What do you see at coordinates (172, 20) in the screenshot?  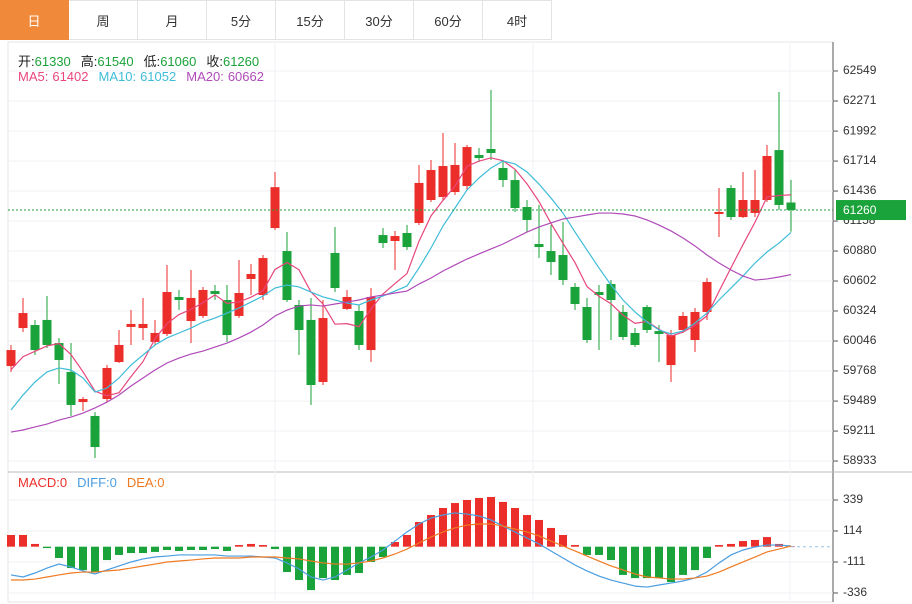 I see `period-tab: 月` at bounding box center [172, 20].